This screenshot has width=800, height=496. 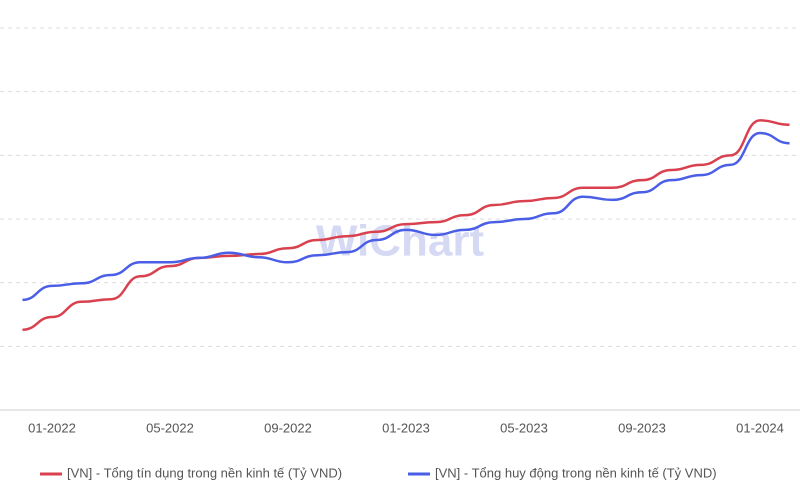 What do you see at coordinates (642, 427) in the screenshot?
I see `x-tick-label: 09-2023` at bounding box center [642, 427].